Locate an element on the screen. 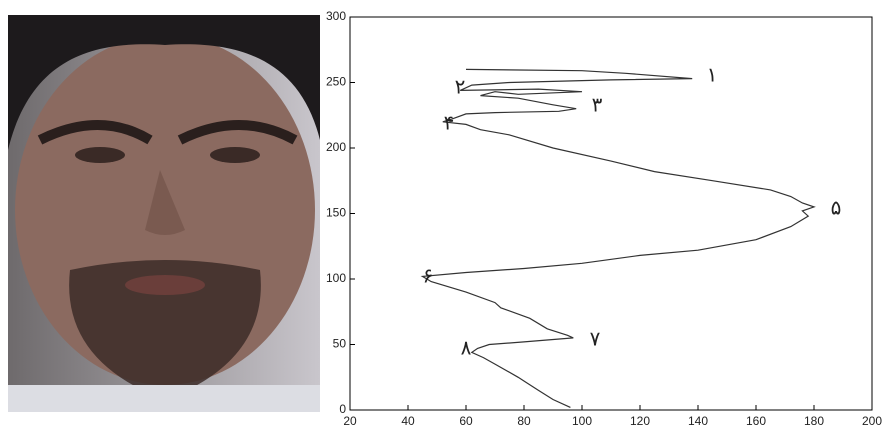 Image resolution: width=886 pixels, height=433 pixels. y-tick-label: 250 is located at coordinates (336, 82).